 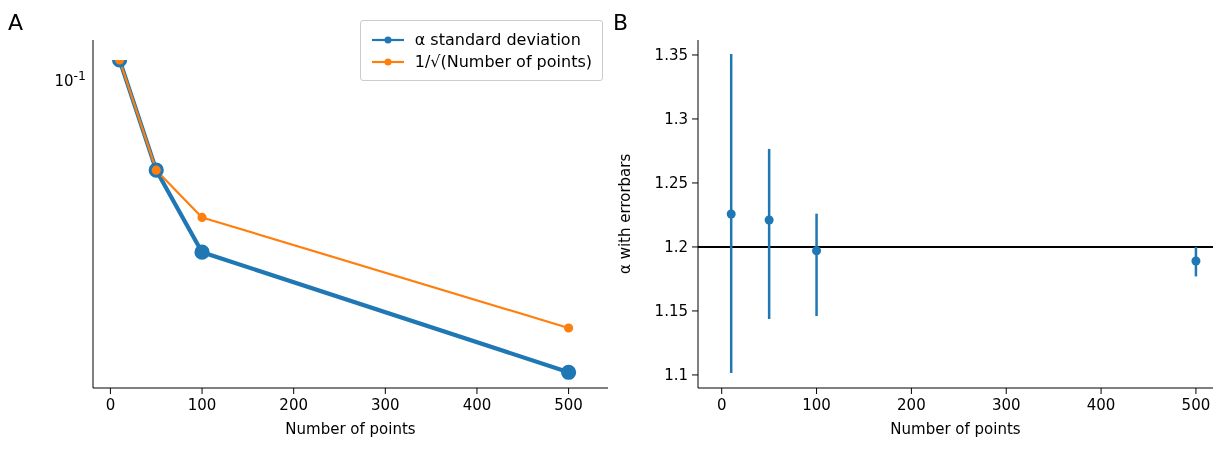 I want to click on y-axis-title: α with errorbars, so click(x=625, y=213).